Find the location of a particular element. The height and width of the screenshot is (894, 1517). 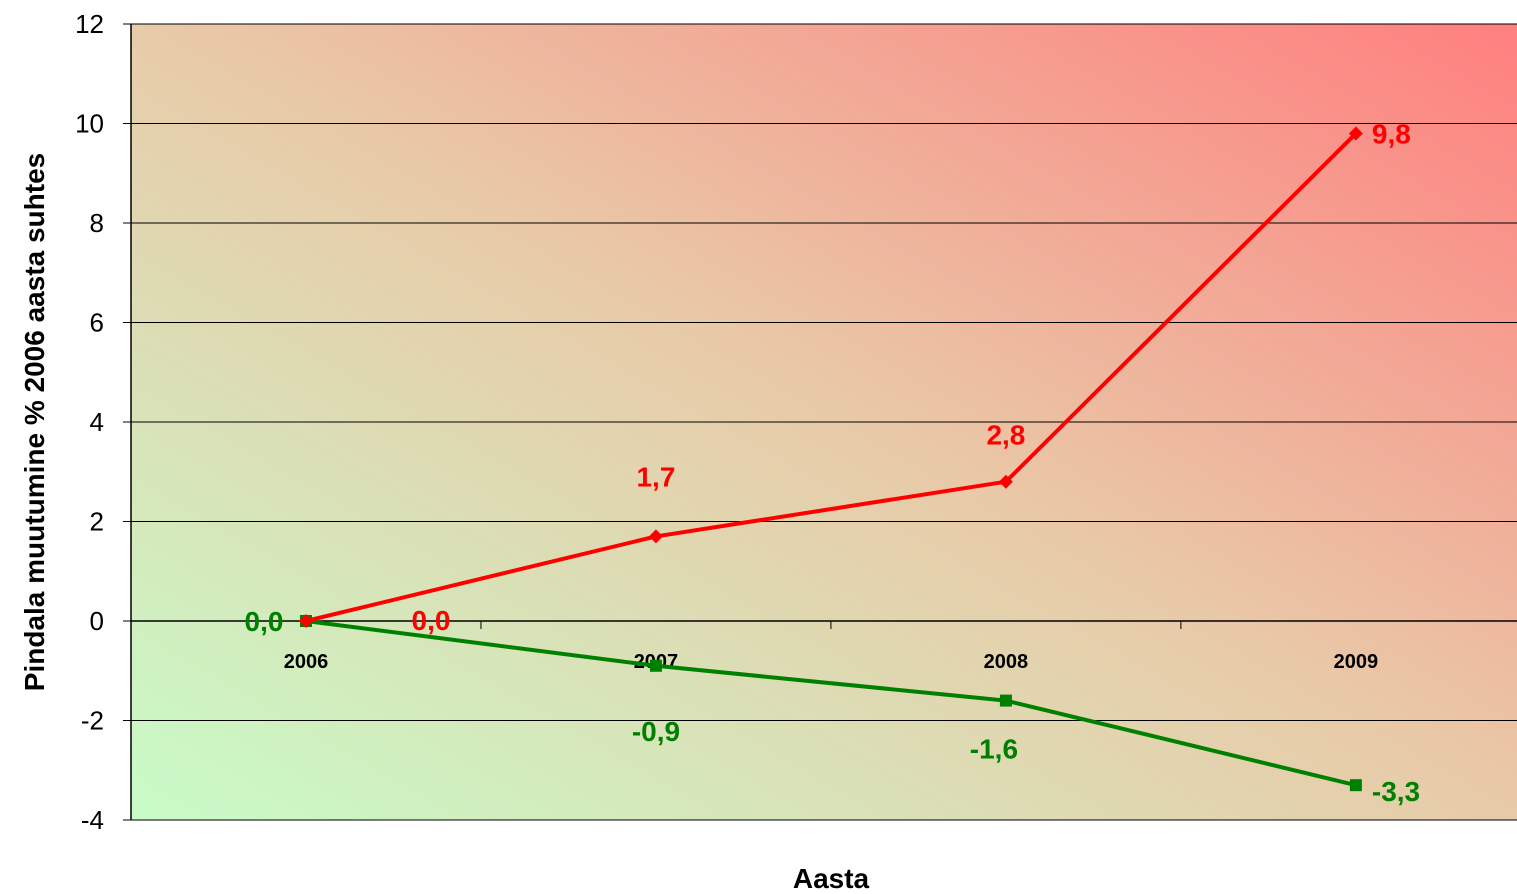

x-tick-label: 2008 is located at coordinates (1006, 662).